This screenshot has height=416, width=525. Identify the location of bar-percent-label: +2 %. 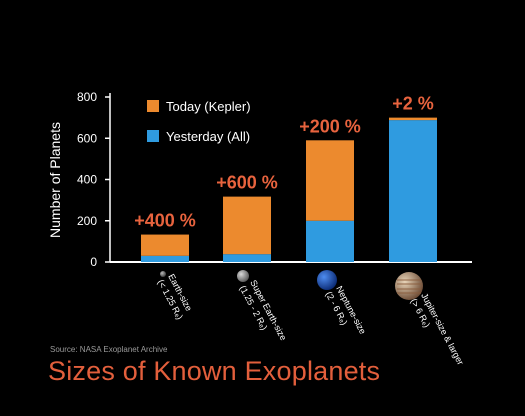
(413, 104).